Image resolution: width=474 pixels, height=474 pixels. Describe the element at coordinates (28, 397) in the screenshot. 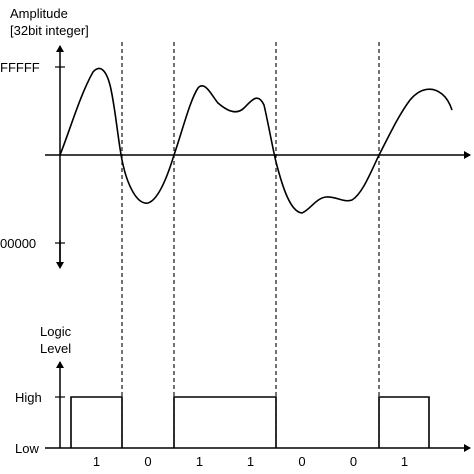

I see `logic-high-label: High` at that location.